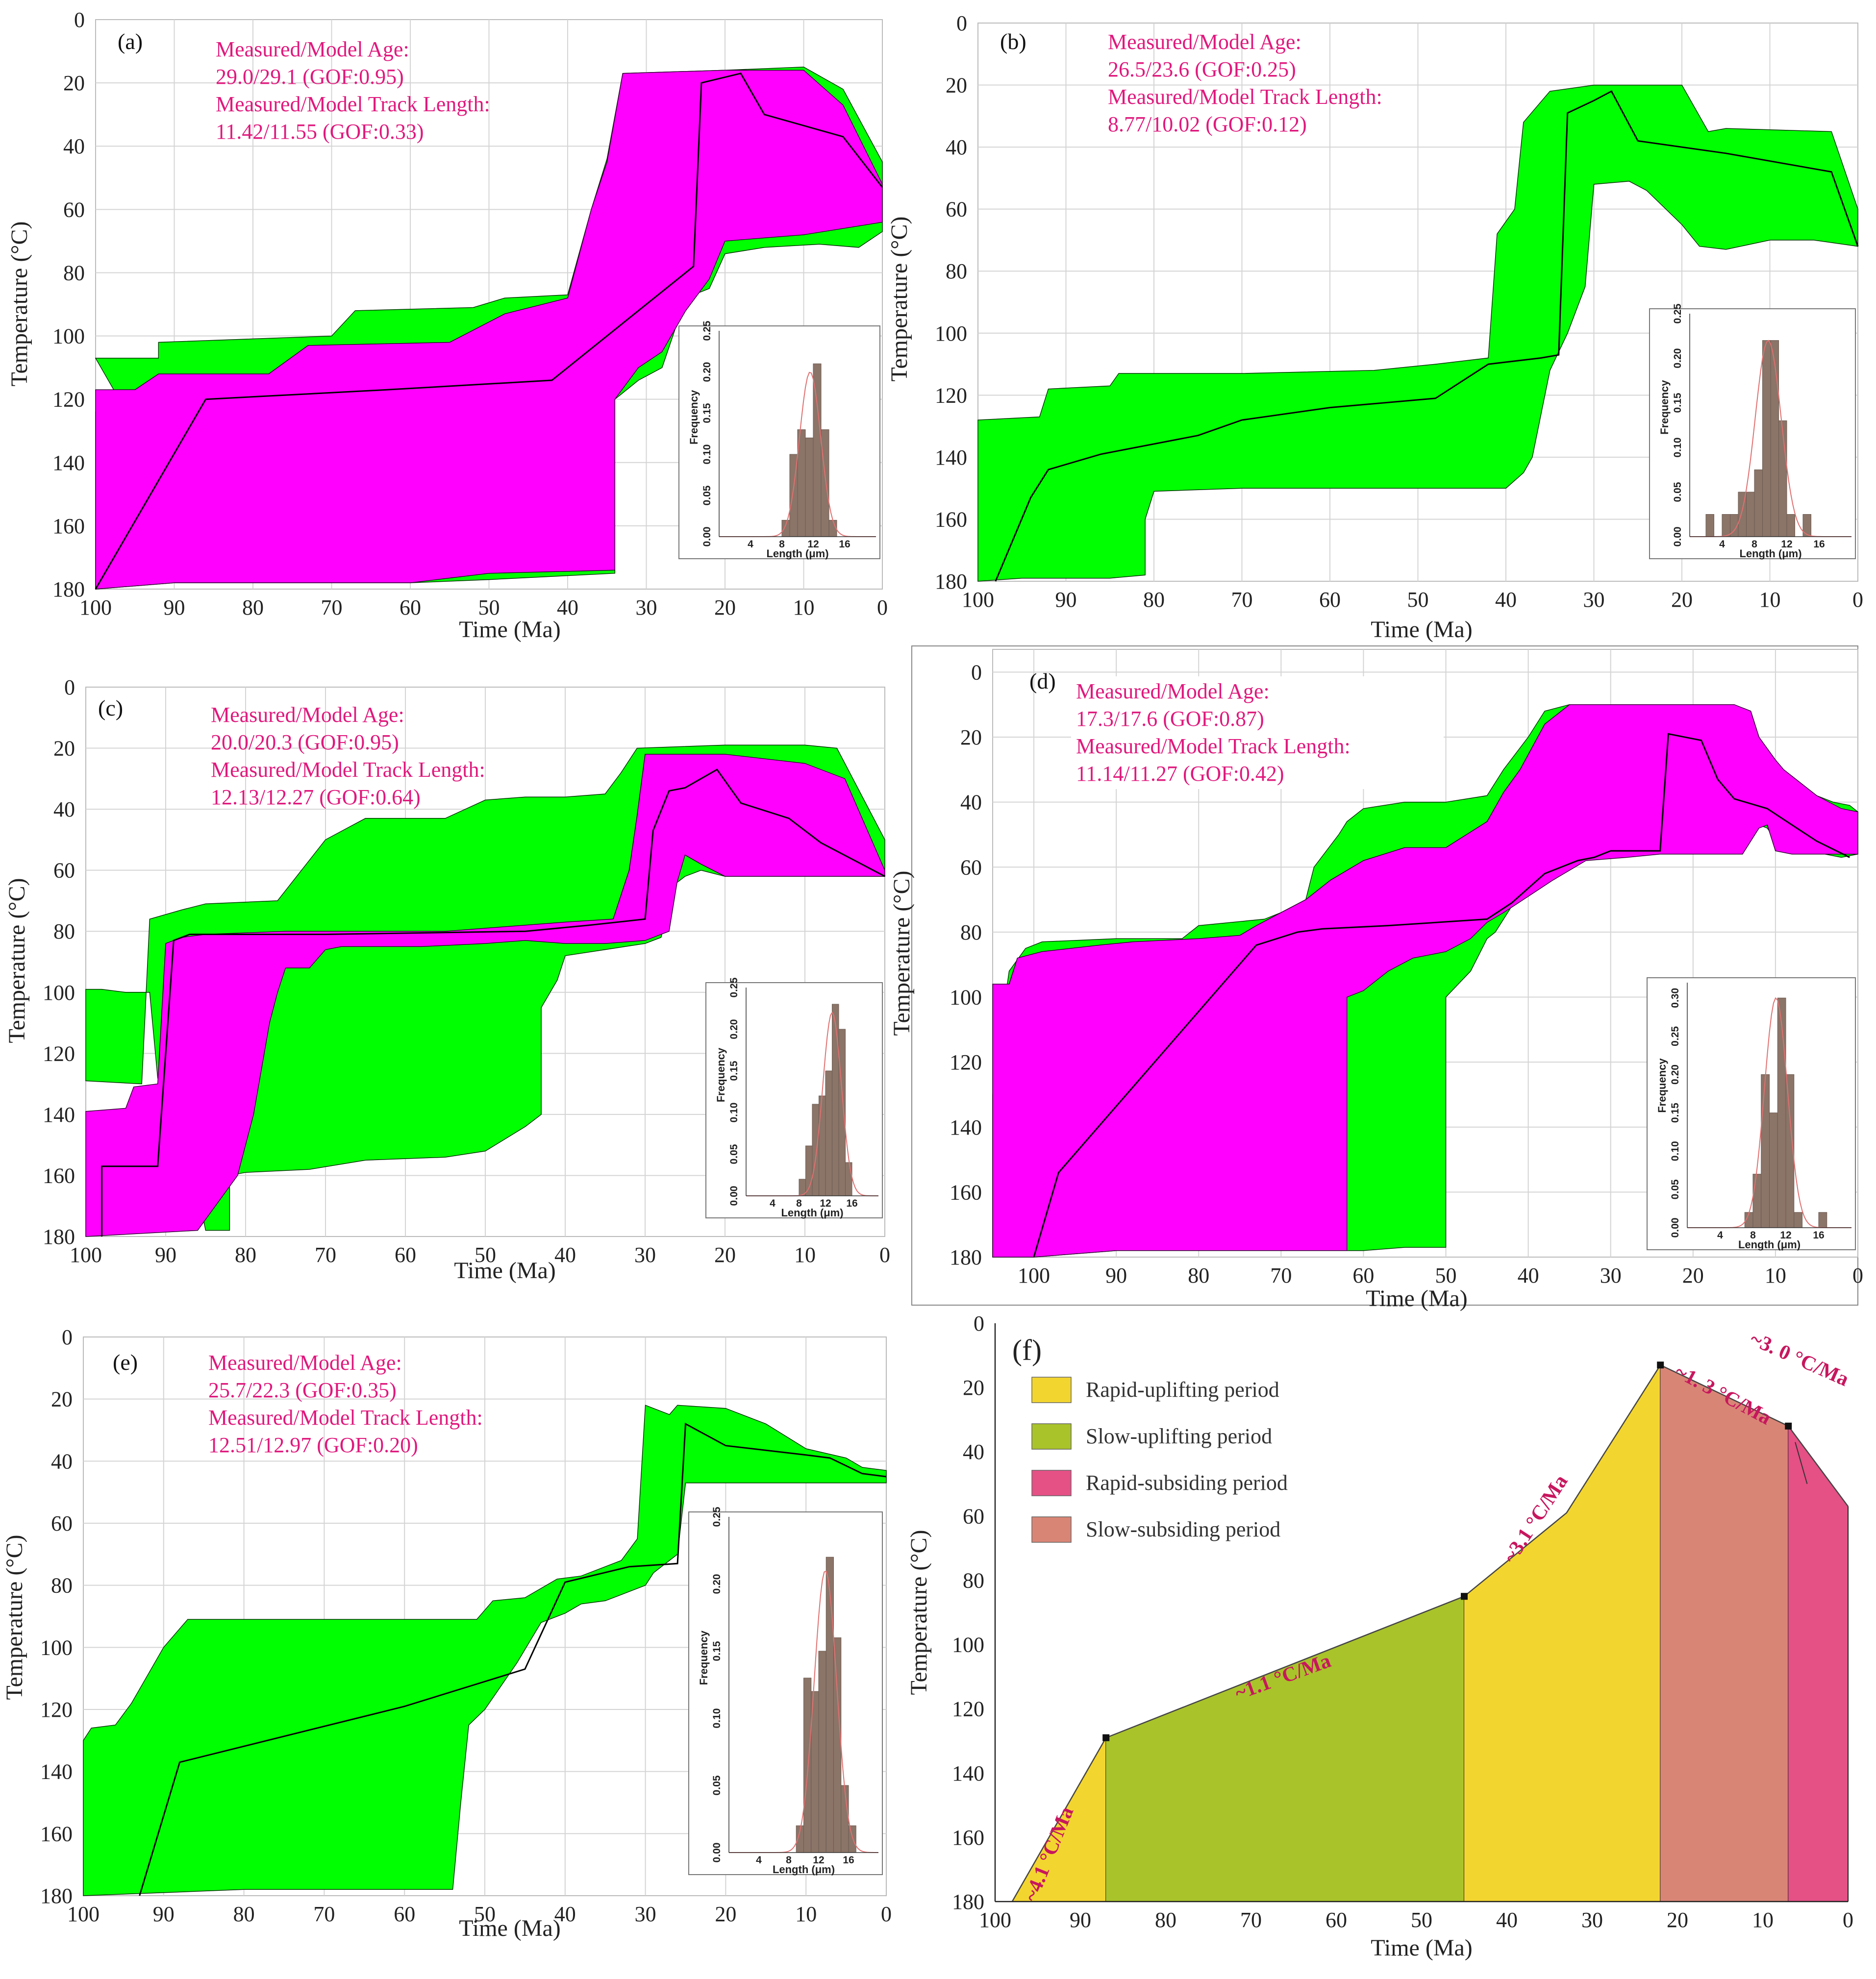  Describe the element at coordinates (1170, 719) in the screenshot. I see `annotation-age-value: 17.3/17.6 (GOF:0.87)` at that location.